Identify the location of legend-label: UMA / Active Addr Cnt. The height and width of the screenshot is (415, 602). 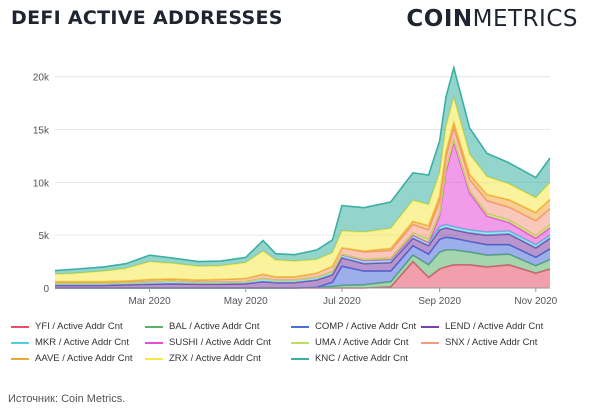
(362, 342).